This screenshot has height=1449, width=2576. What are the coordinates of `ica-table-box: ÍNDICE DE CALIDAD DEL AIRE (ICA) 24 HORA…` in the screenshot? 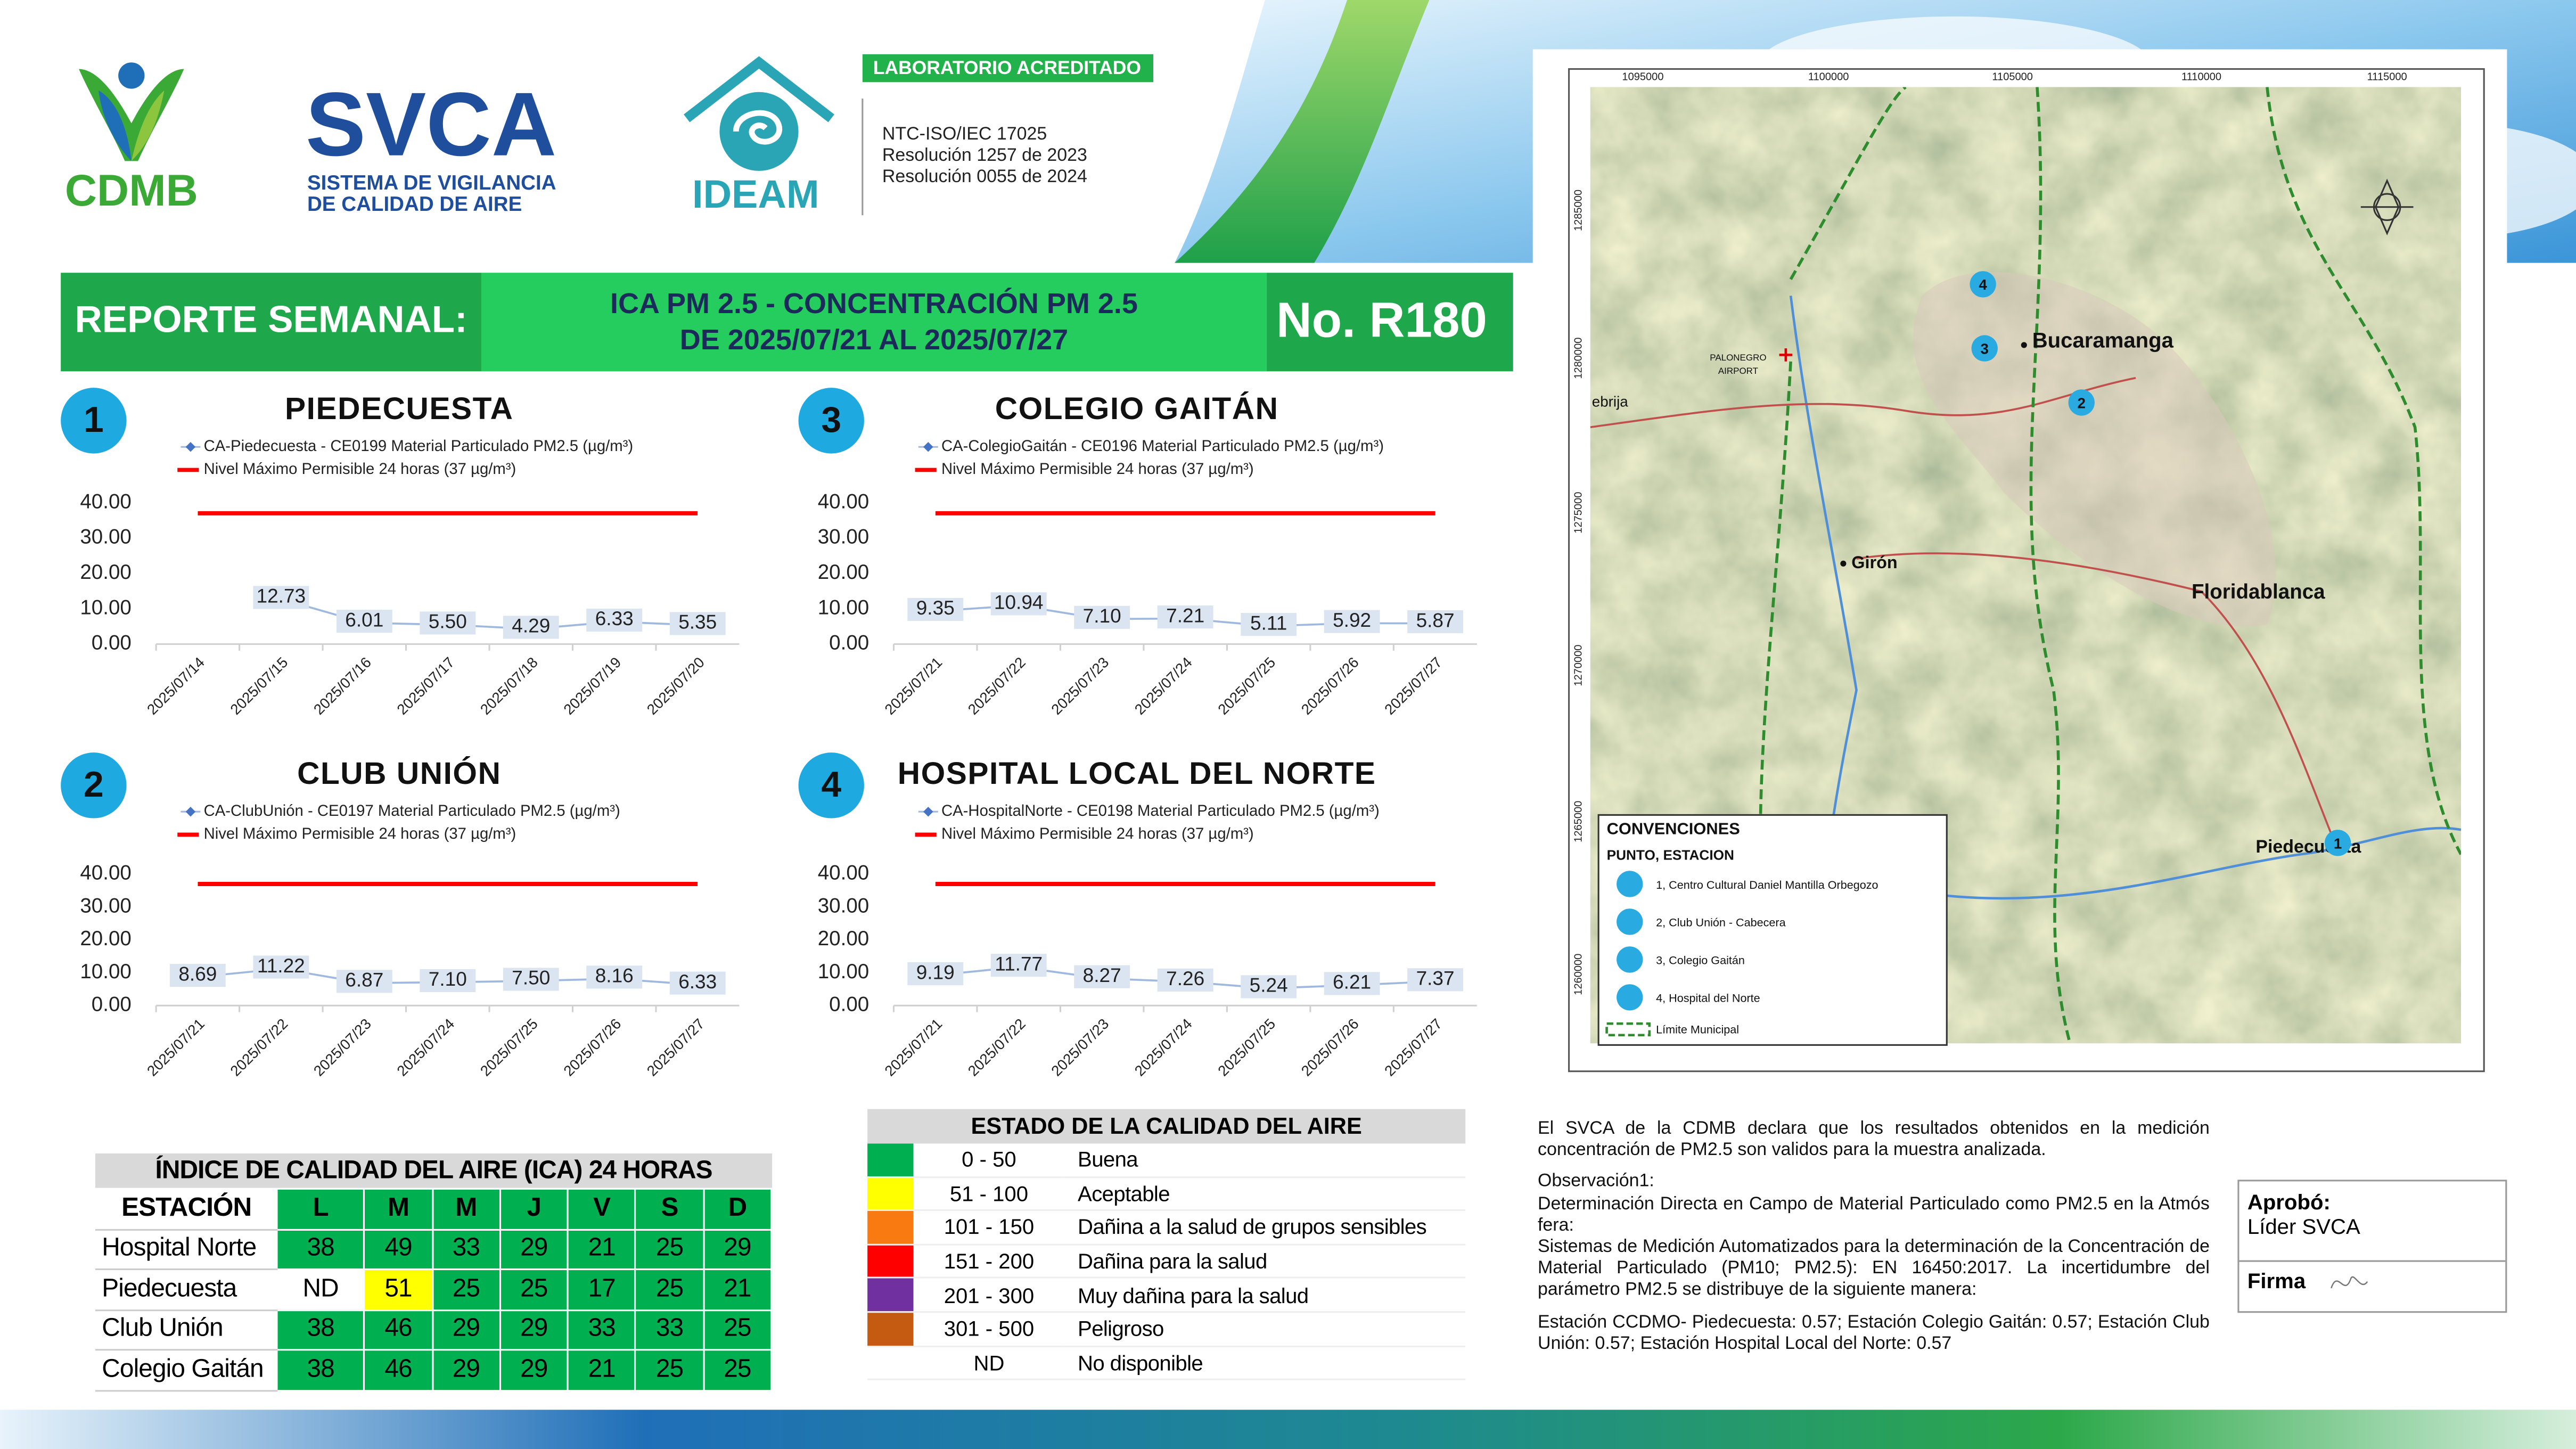 It's located at (434, 1272).